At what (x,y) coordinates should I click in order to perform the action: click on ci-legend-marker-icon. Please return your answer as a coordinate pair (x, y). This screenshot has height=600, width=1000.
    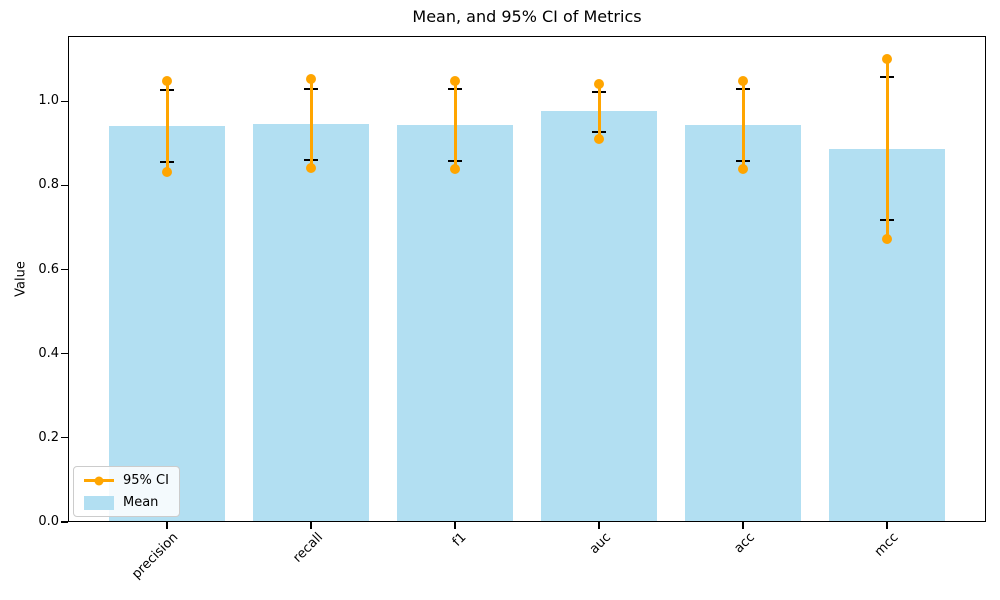
    Looking at the image, I should click on (99, 480).